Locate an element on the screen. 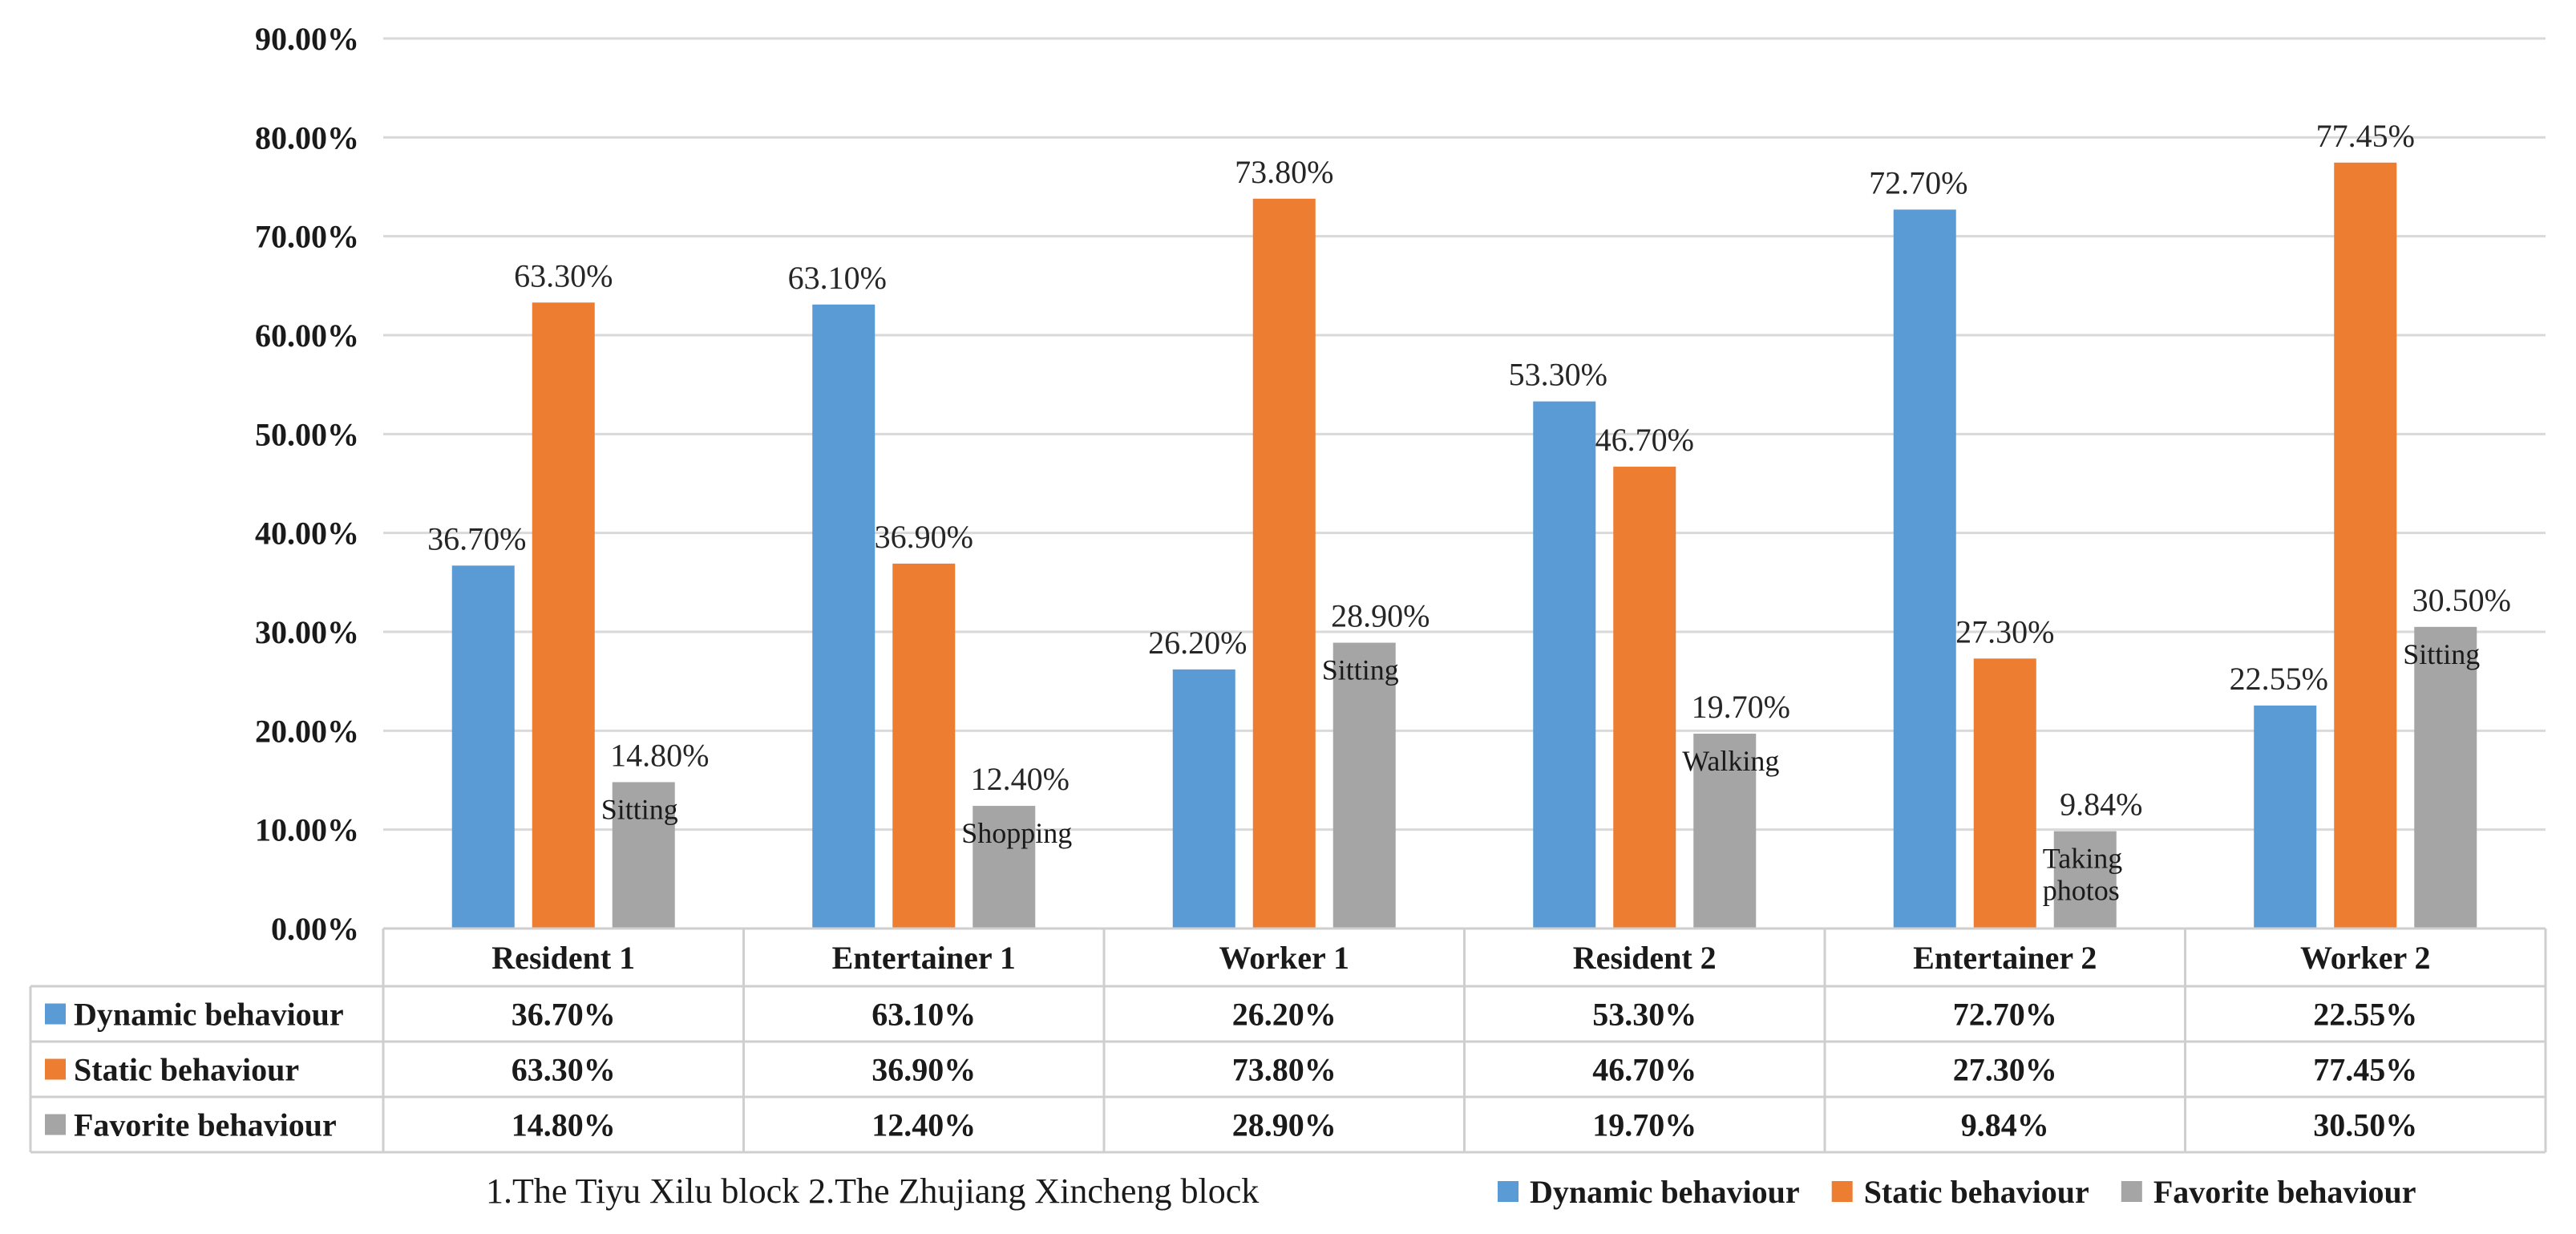 This screenshot has width=2576, height=1234. legend-label: Dynamic behaviour is located at coordinates (1665, 1192).